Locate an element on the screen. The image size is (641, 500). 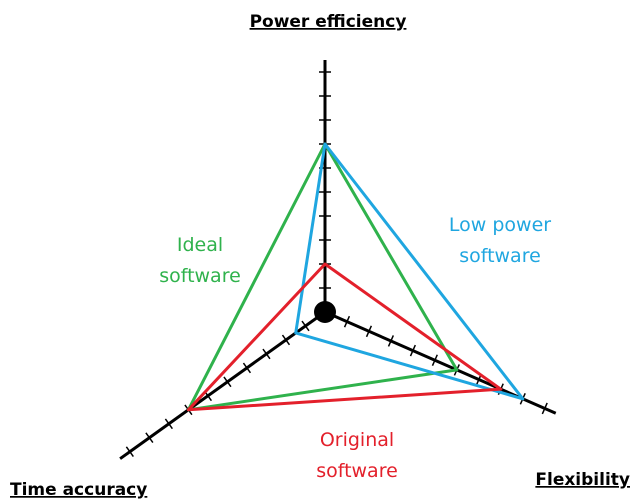
series-label: Original software is located at coordinates (357, 455).